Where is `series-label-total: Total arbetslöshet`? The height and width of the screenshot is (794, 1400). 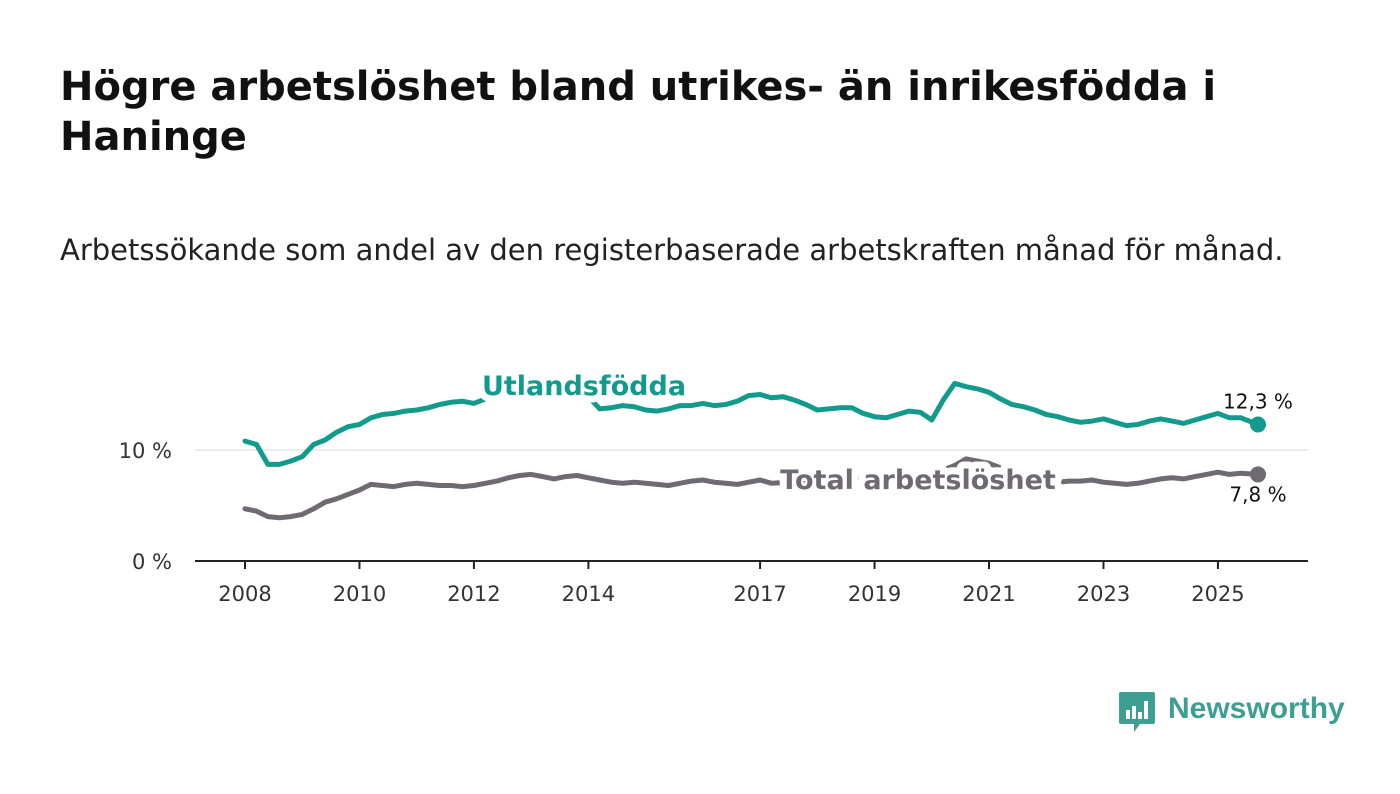 series-label-total: Total arbetslöshet is located at coordinates (918, 480).